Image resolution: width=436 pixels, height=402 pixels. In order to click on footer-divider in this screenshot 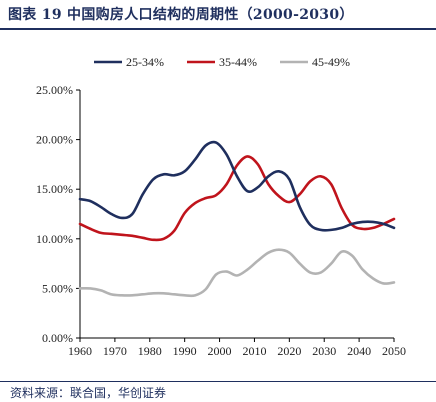, I will do `click(218, 381)`.